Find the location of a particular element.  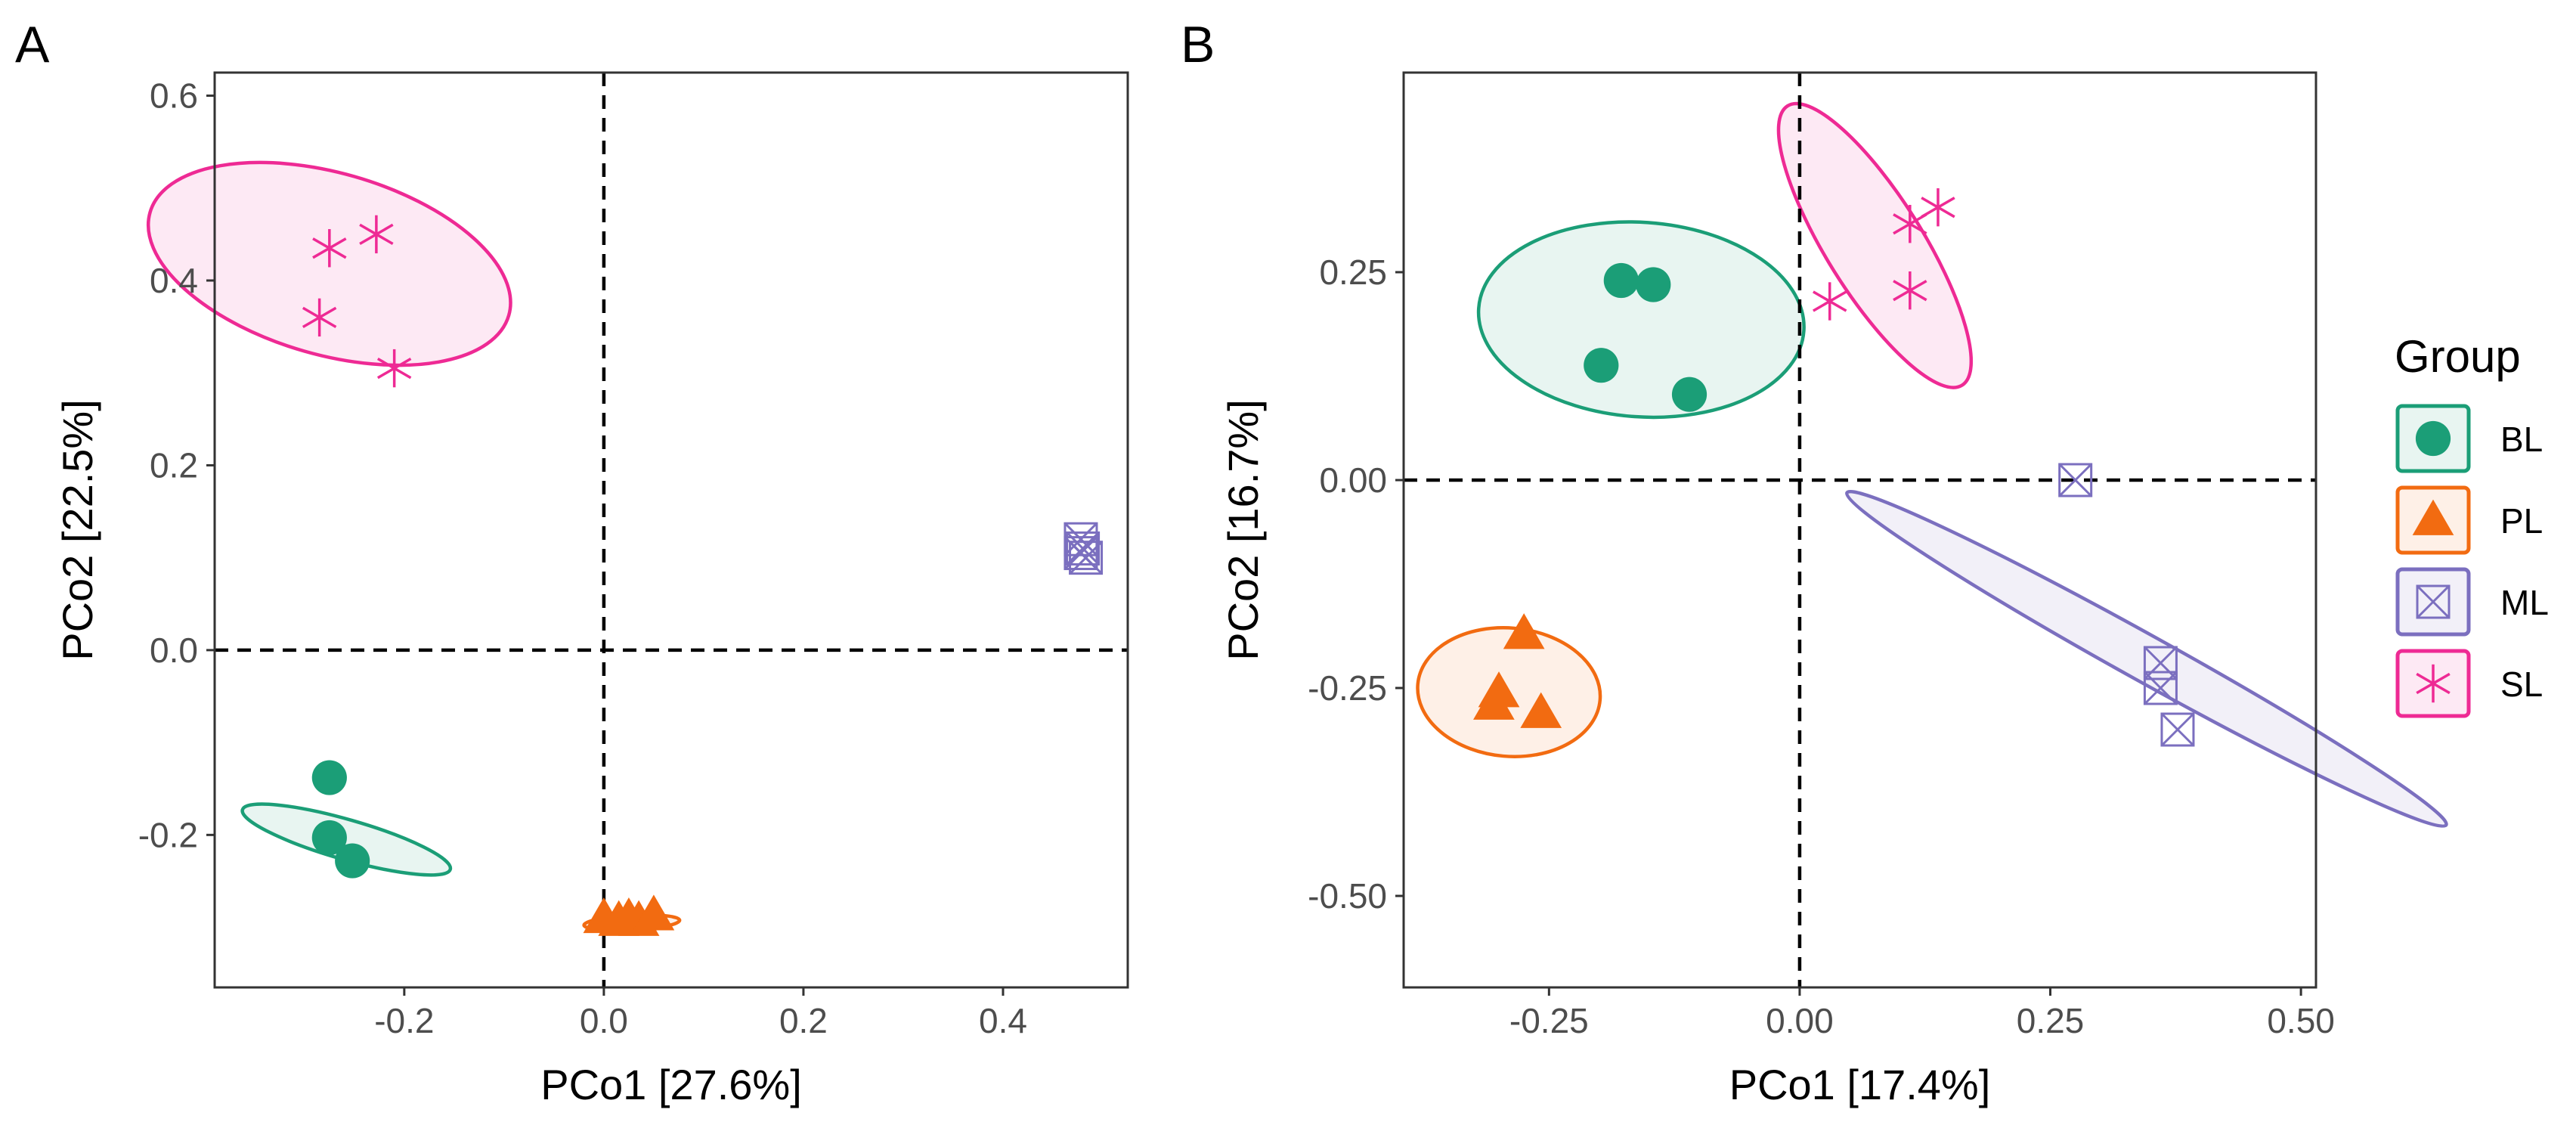

legend-item-ml: ML is located at coordinates (2472, 602).